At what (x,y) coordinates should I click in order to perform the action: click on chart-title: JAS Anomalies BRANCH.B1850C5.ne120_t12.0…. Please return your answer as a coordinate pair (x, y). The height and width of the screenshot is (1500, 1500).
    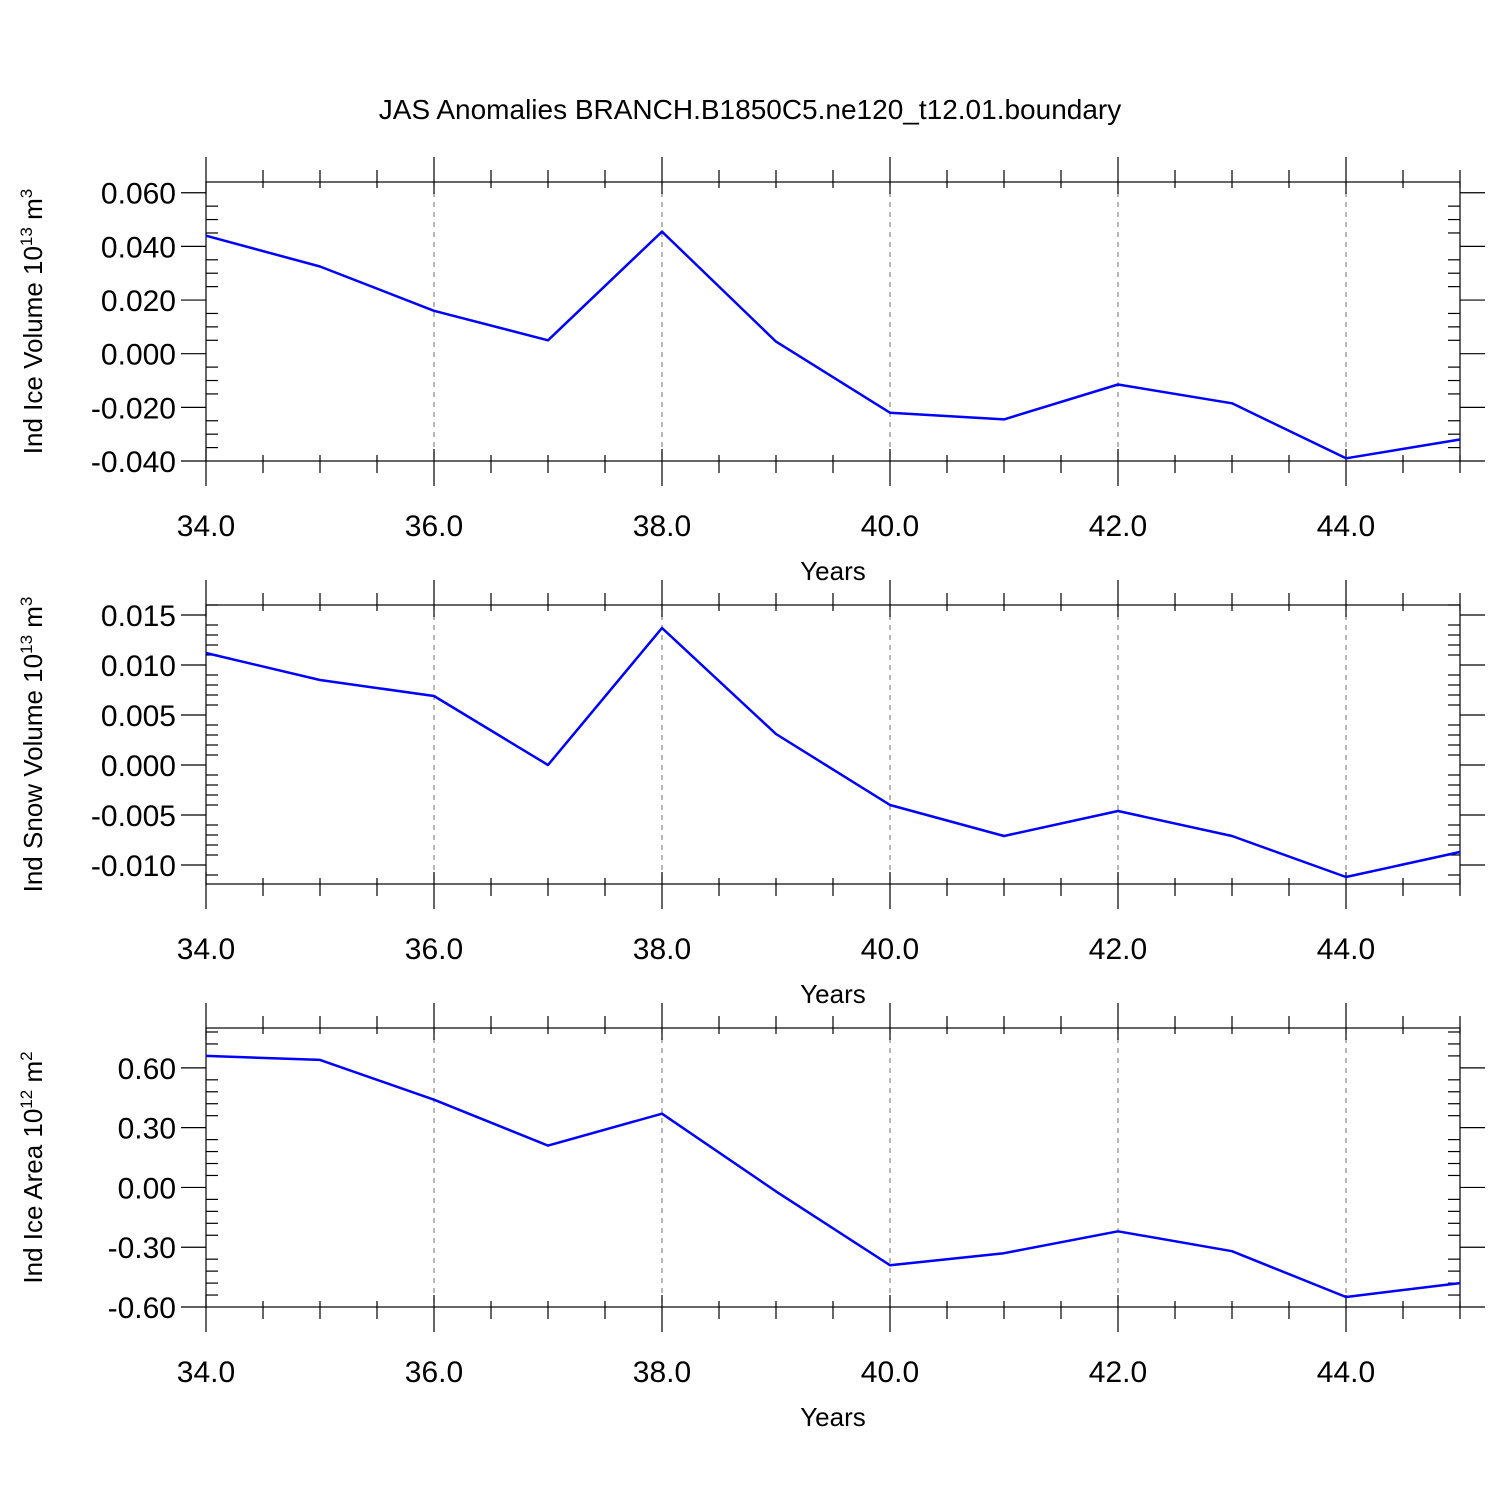
    Looking at the image, I should click on (750, 109).